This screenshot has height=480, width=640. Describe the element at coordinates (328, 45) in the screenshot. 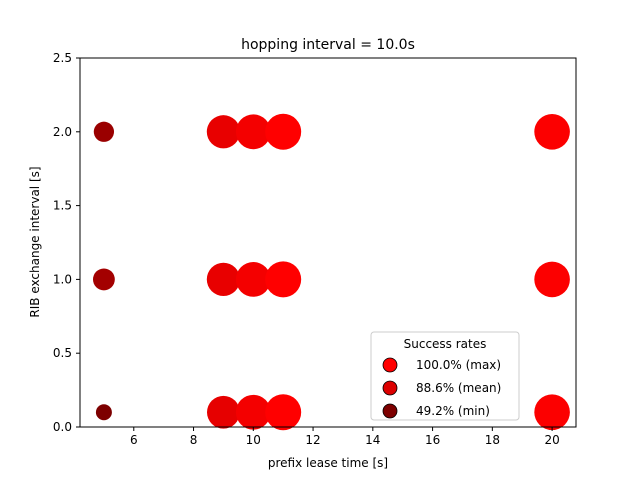

I see `chart-title: hopping interval = 10.0s` at that location.